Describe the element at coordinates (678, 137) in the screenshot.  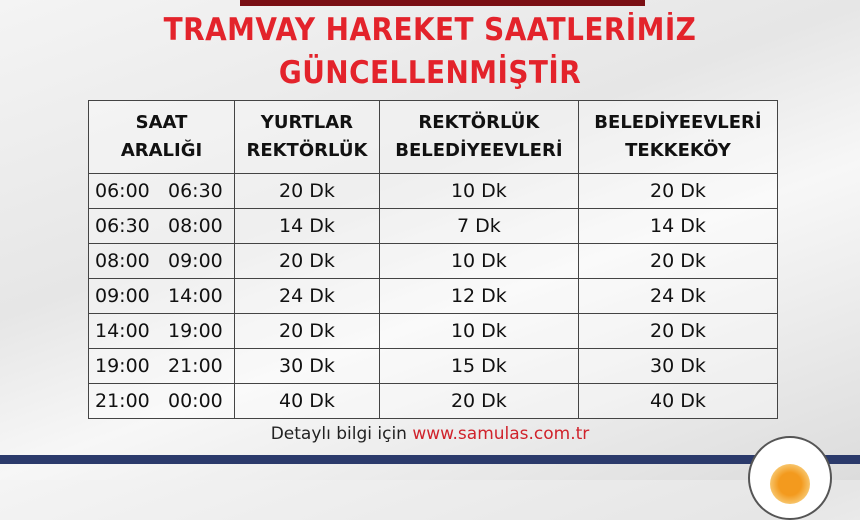
I see `header-belediyeevleri-tekkekoy: BELEDİYEEVLERİ TEKKEKÖY` at that location.